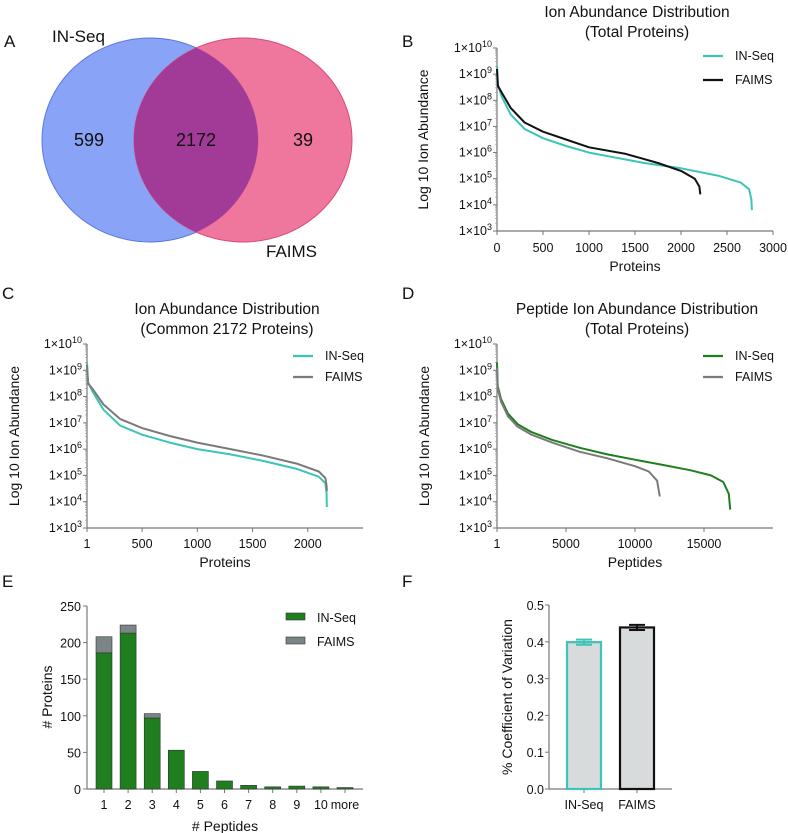 This screenshot has width=788, height=833. What do you see at coordinates (535, 643) in the screenshot?
I see `y-tick-label: 0.4` at bounding box center [535, 643].